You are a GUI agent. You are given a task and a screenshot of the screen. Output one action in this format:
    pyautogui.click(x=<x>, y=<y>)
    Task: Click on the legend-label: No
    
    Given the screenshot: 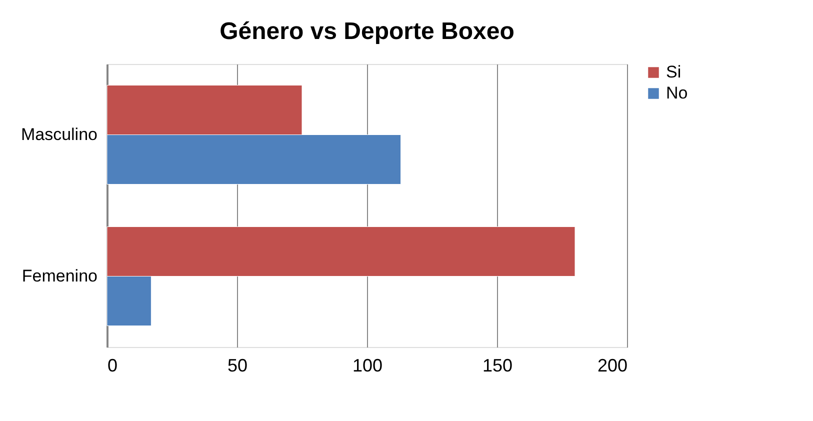 What is the action you would take?
    pyautogui.click(x=677, y=93)
    